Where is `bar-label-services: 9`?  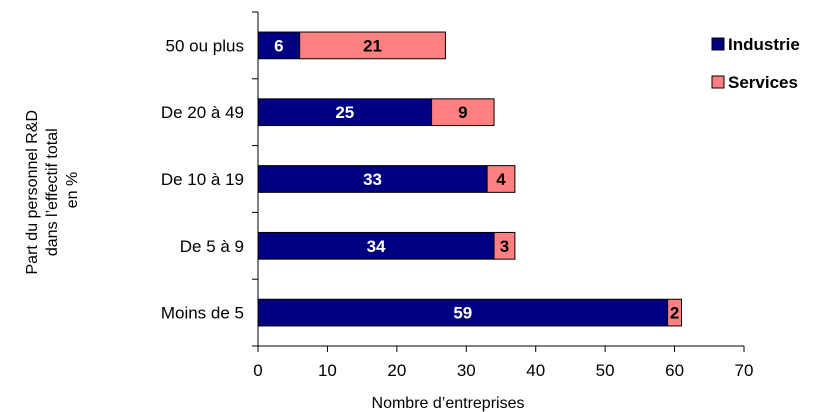 bar-label-services: 9 is located at coordinates (462, 112).